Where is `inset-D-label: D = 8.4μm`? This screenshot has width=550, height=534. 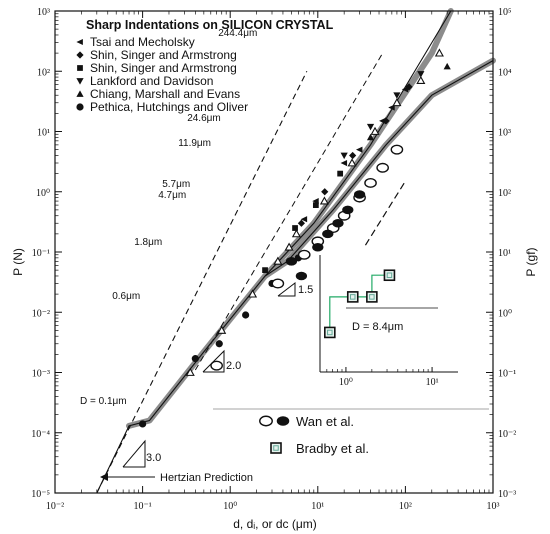 inset-D-label: D = 8.4μm is located at coordinates (377, 327).